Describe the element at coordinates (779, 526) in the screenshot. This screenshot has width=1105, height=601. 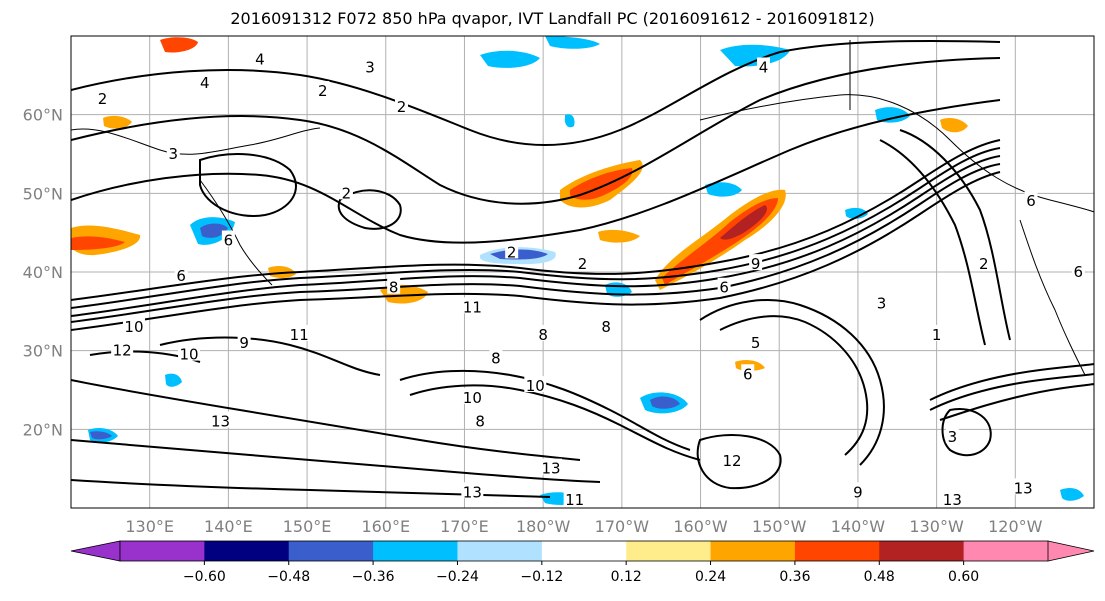
I see `longitude-label: 150°W` at that location.